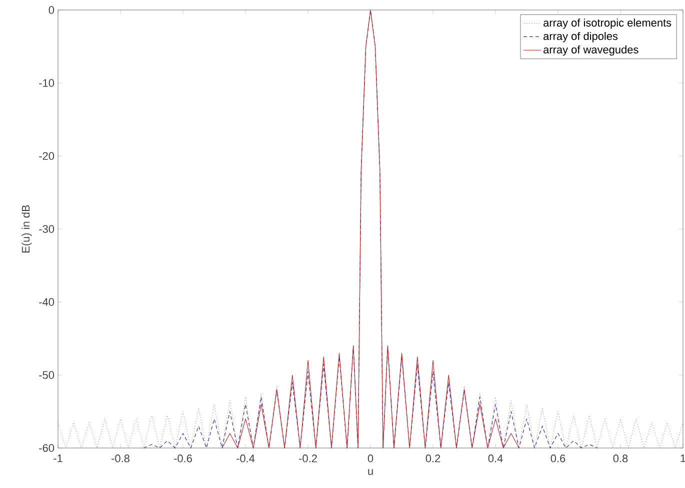  What do you see at coordinates (46, 448) in the screenshot?
I see `y-tick-label: -60` at bounding box center [46, 448].